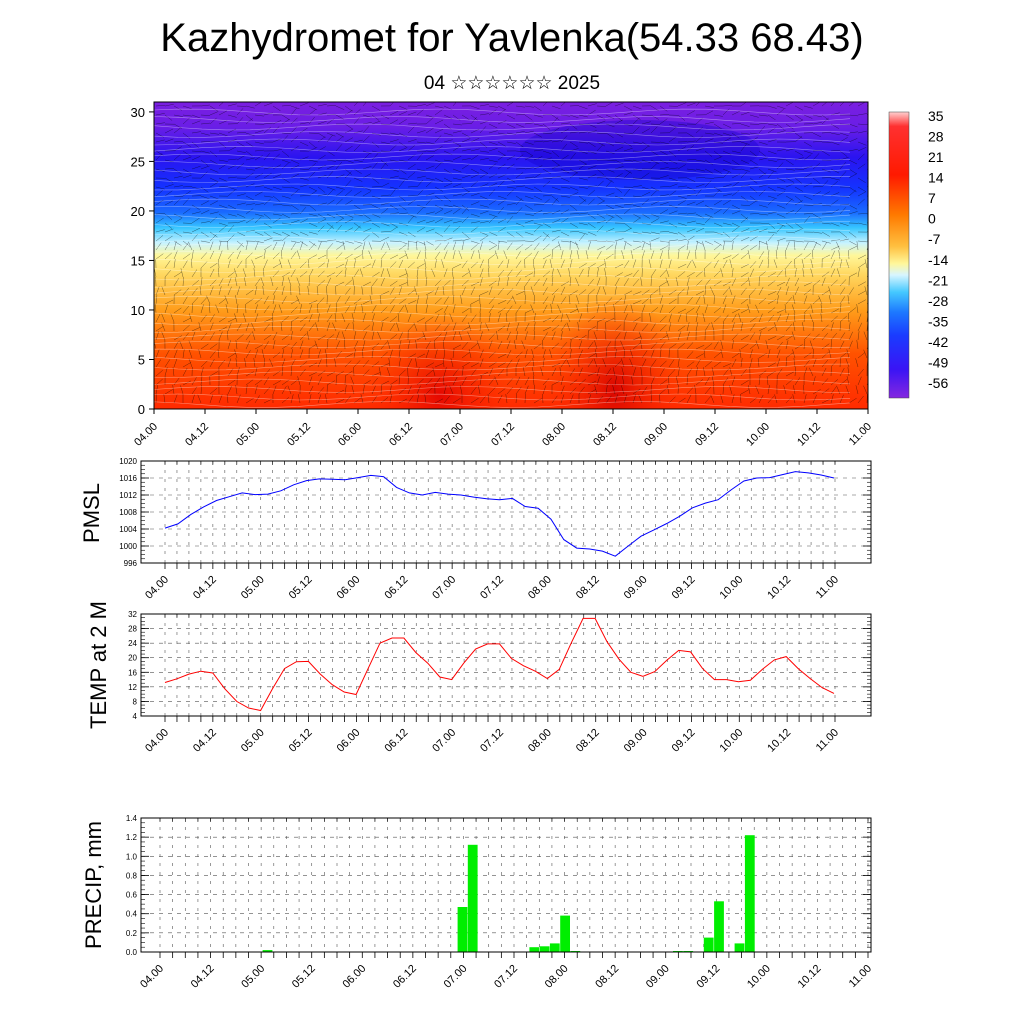 The image size is (1024, 1024). What do you see at coordinates (938, 362) in the screenshot?
I see `colorbar-label: -49` at bounding box center [938, 362].